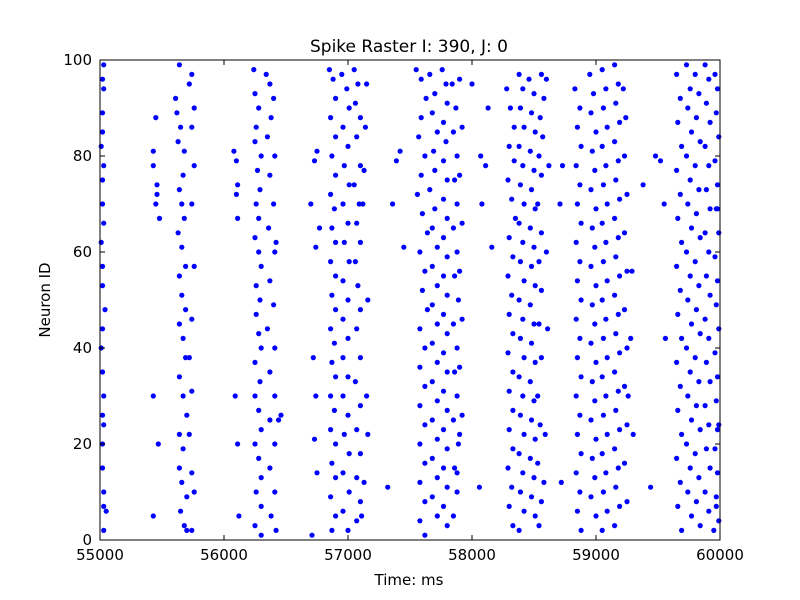 The image size is (800, 600). What do you see at coordinates (409, 47) in the screenshot?
I see `chart-title: Spike Raster I: 390, J: 0` at bounding box center [409, 47].